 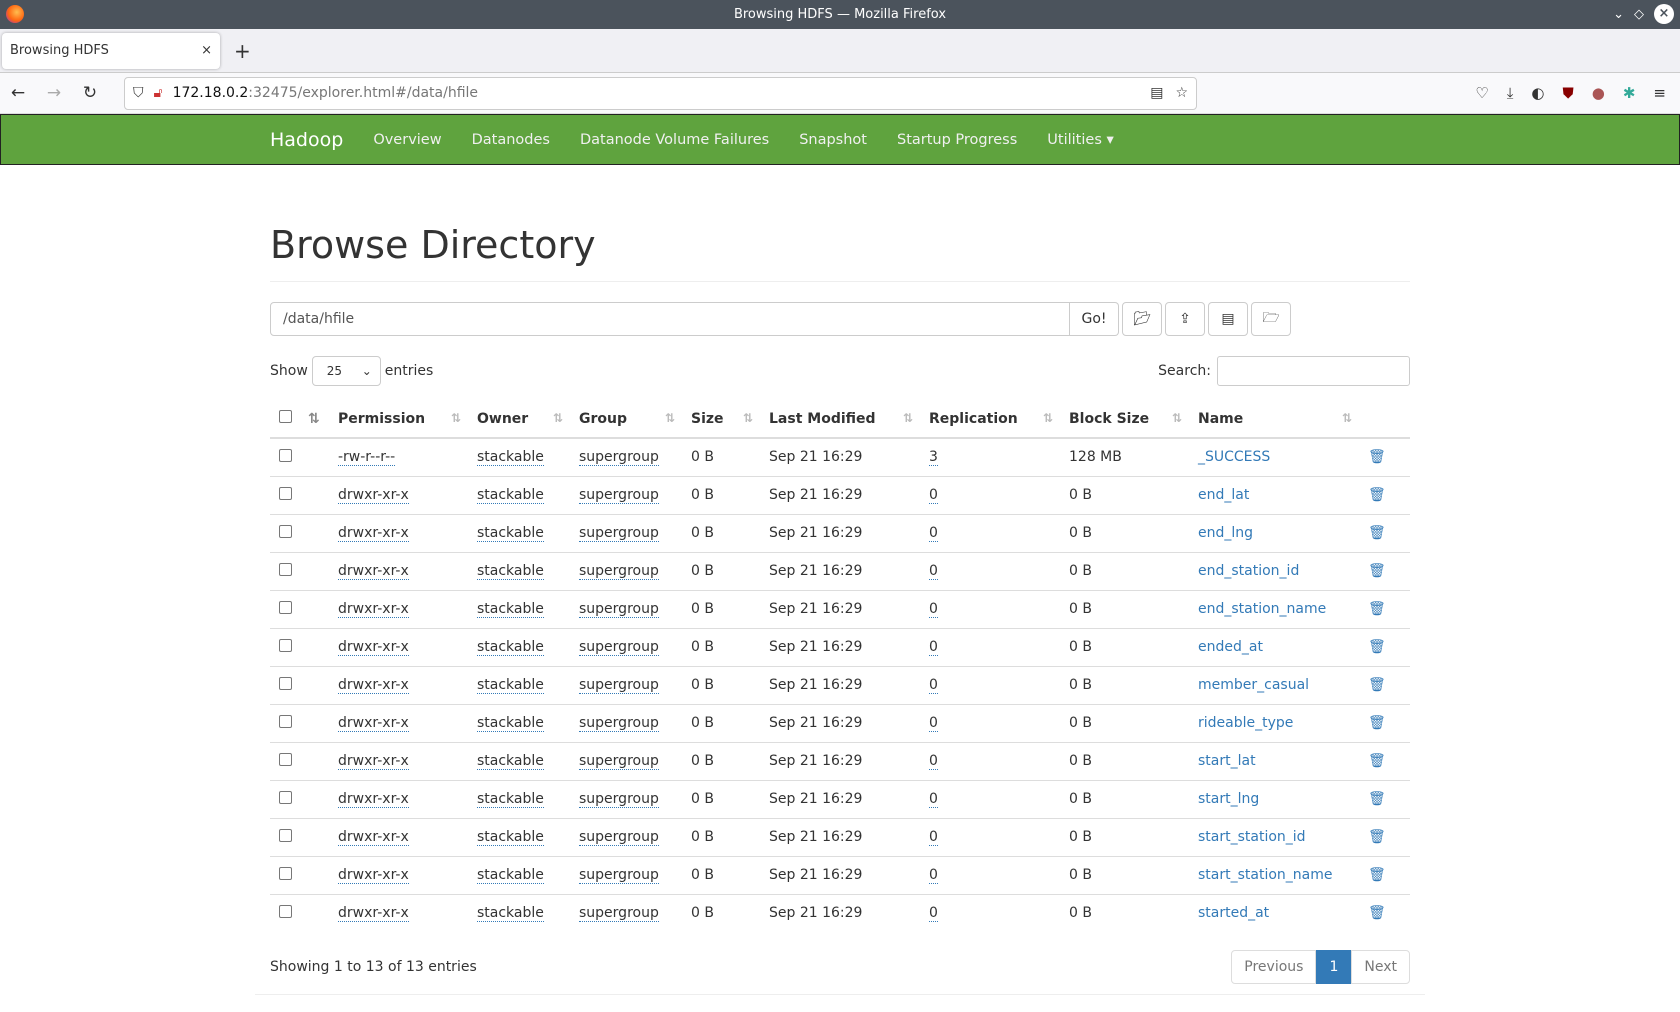 I want to click on new-tab-button: +, so click(x=242, y=50).